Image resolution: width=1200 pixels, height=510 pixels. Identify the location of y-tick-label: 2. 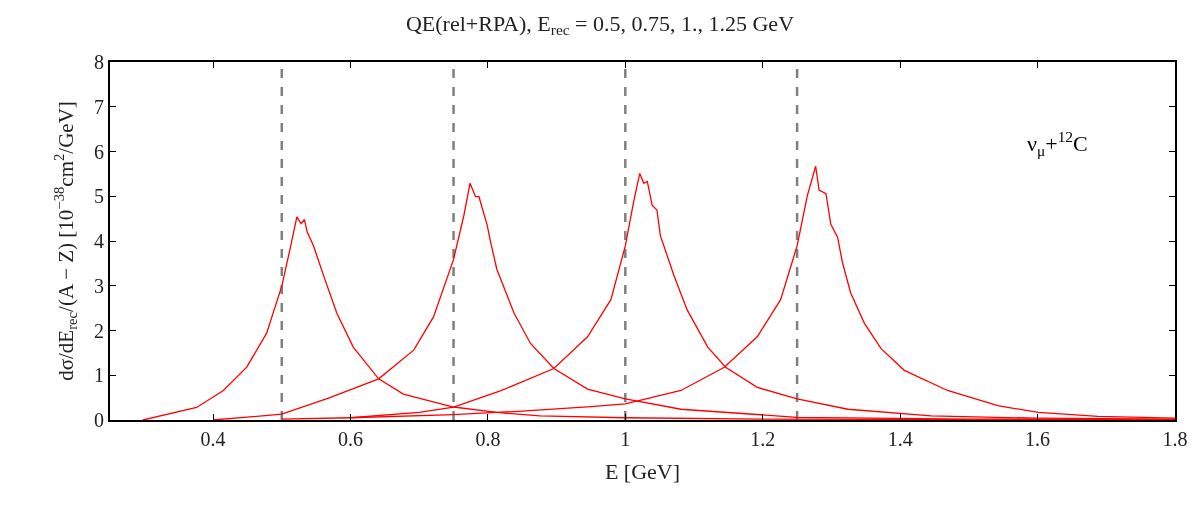
(99, 330).